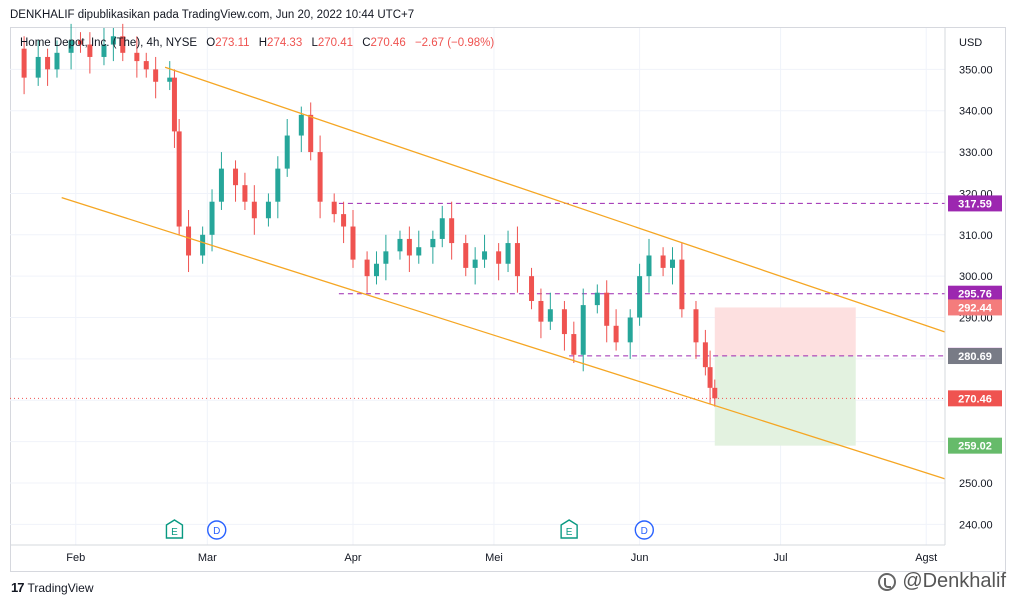  What do you see at coordinates (569, 532) in the screenshot?
I see `earnings-glyph: E` at bounding box center [569, 532].